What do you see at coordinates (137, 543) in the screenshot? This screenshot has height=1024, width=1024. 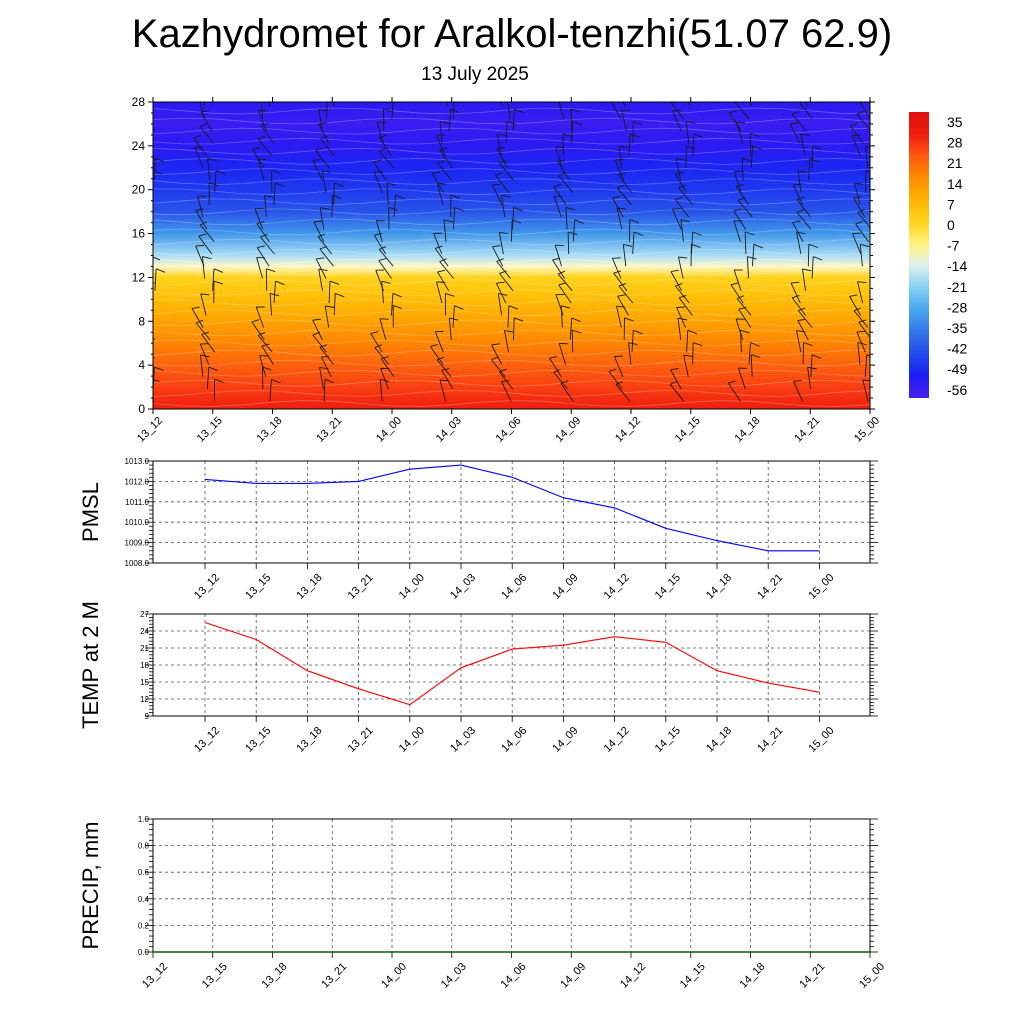 I see `y-tick-label: 1009.0` at bounding box center [137, 543].